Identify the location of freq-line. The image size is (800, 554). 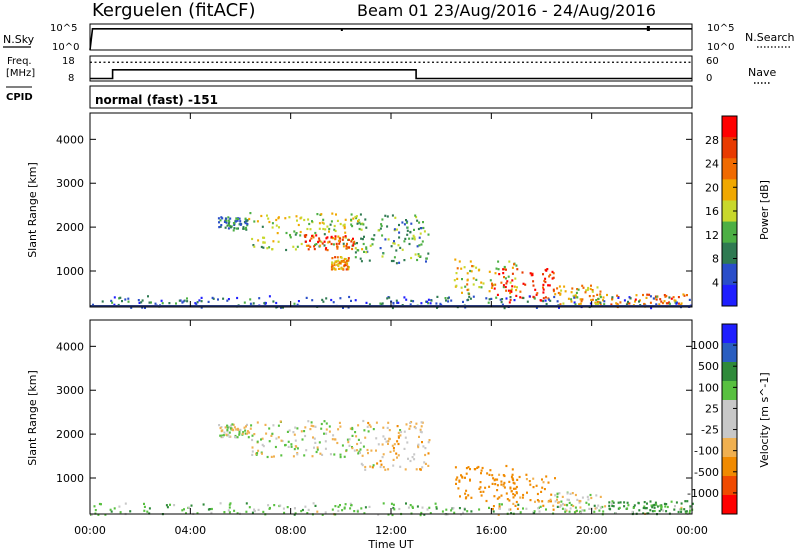
(391, 74).